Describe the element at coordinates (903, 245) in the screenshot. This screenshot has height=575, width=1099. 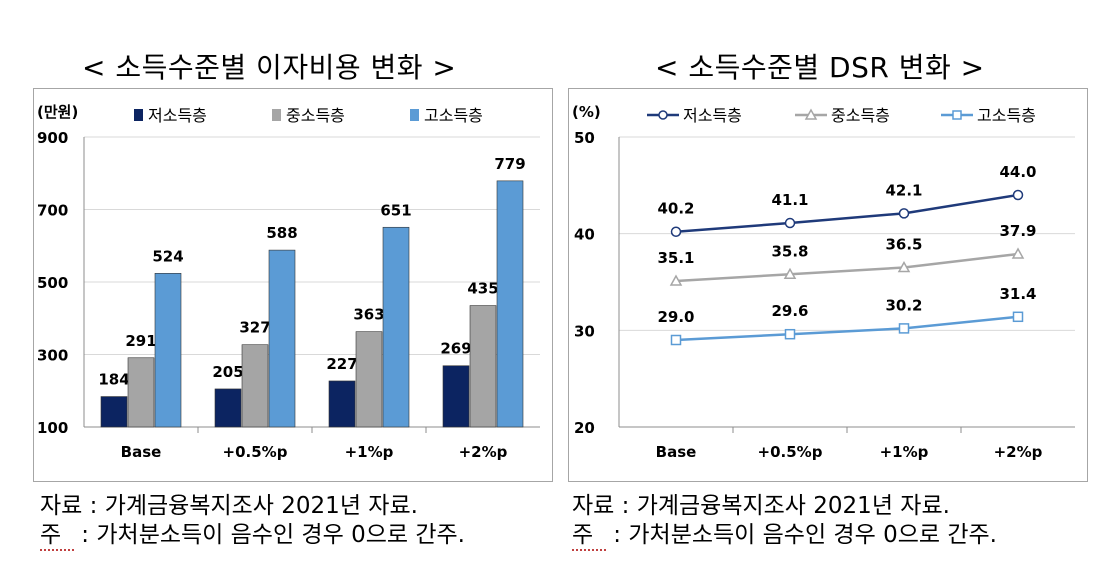
I see `data-label: 36.5` at that location.